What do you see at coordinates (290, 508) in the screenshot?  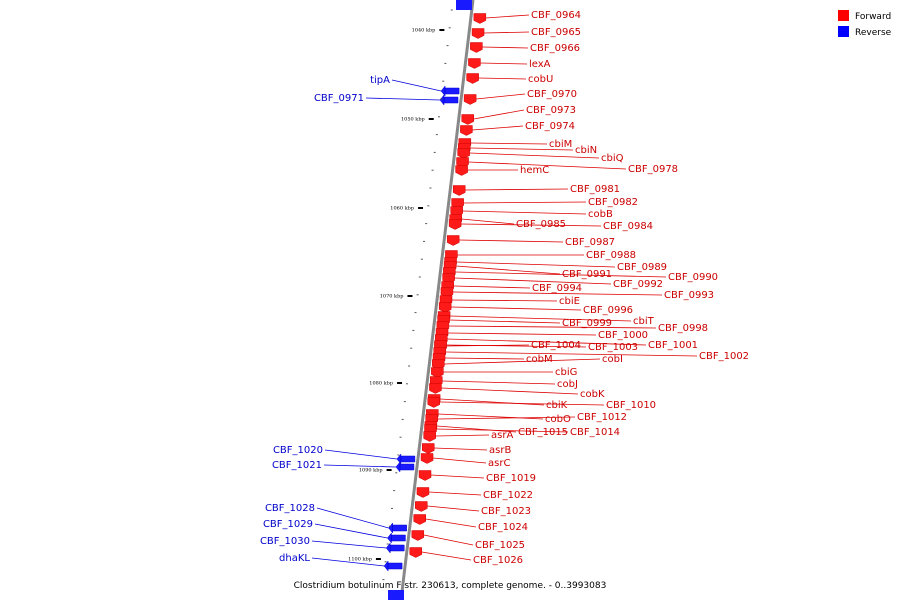 I see `reverse-gene-label: CBF_1028` at bounding box center [290, 508].